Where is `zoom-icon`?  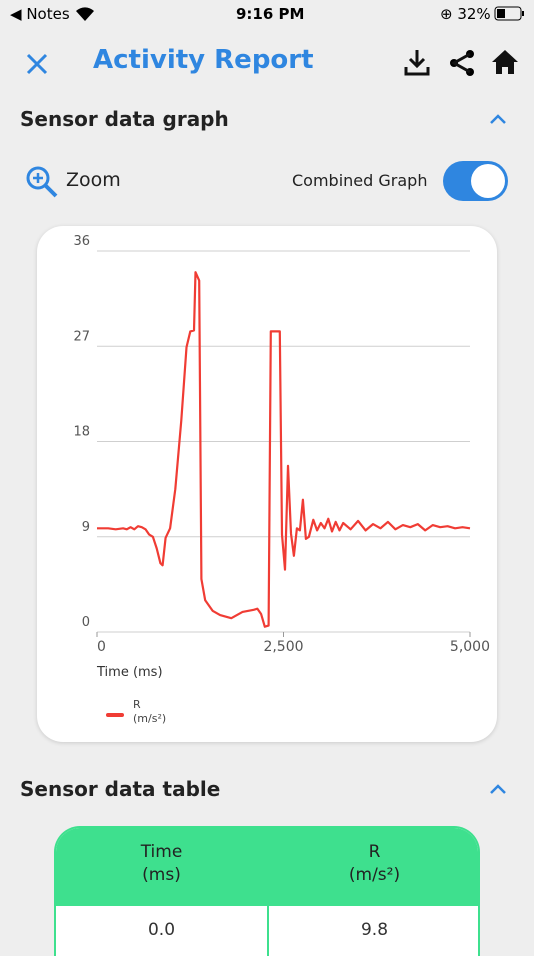 zoom-icon is located at coordinates (42, 182).